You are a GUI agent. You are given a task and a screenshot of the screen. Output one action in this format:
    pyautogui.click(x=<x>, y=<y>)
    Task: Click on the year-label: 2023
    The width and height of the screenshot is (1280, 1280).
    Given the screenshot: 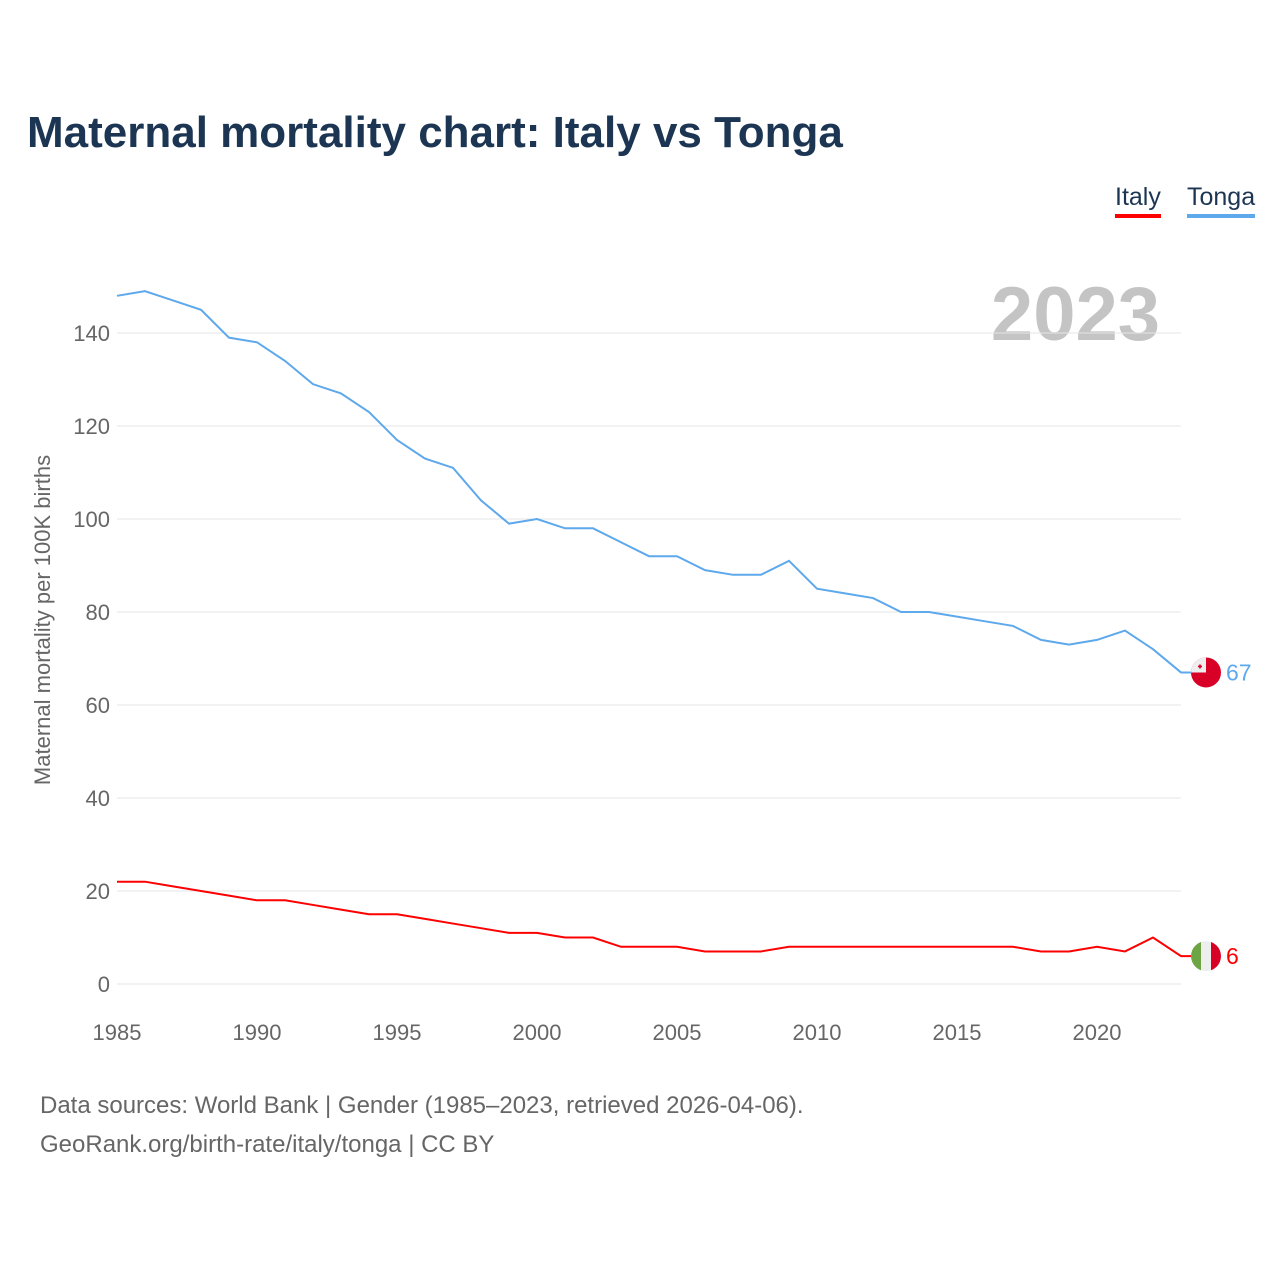 What is the action you would take?
    pyautogui.click(x=1075, y=314)
    